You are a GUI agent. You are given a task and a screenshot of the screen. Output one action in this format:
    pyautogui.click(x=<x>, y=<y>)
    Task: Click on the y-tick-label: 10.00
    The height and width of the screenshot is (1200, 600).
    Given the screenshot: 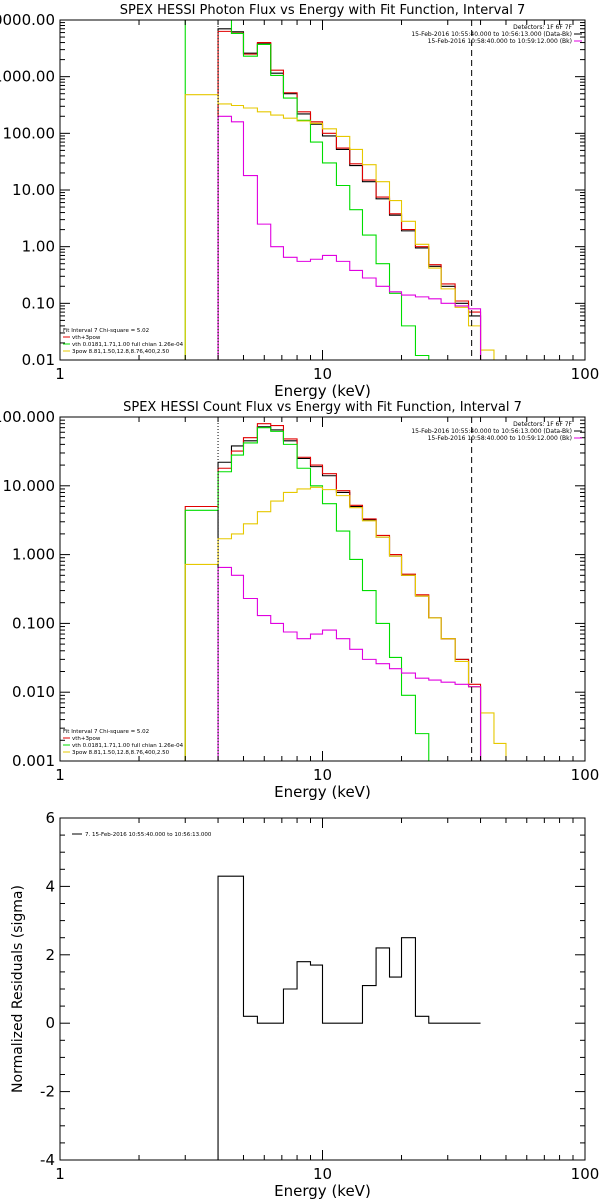 What is the action you would take?
    pyautogui.click(x=33, y=190)
    